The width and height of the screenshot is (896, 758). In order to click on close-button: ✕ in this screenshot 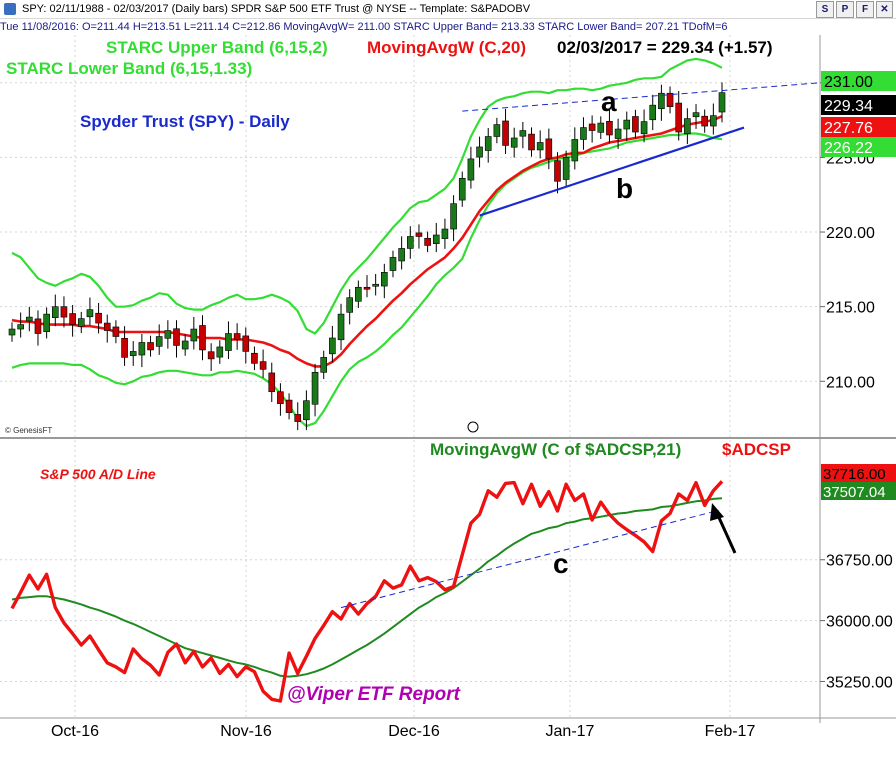, I will do `click(884, 9)`.